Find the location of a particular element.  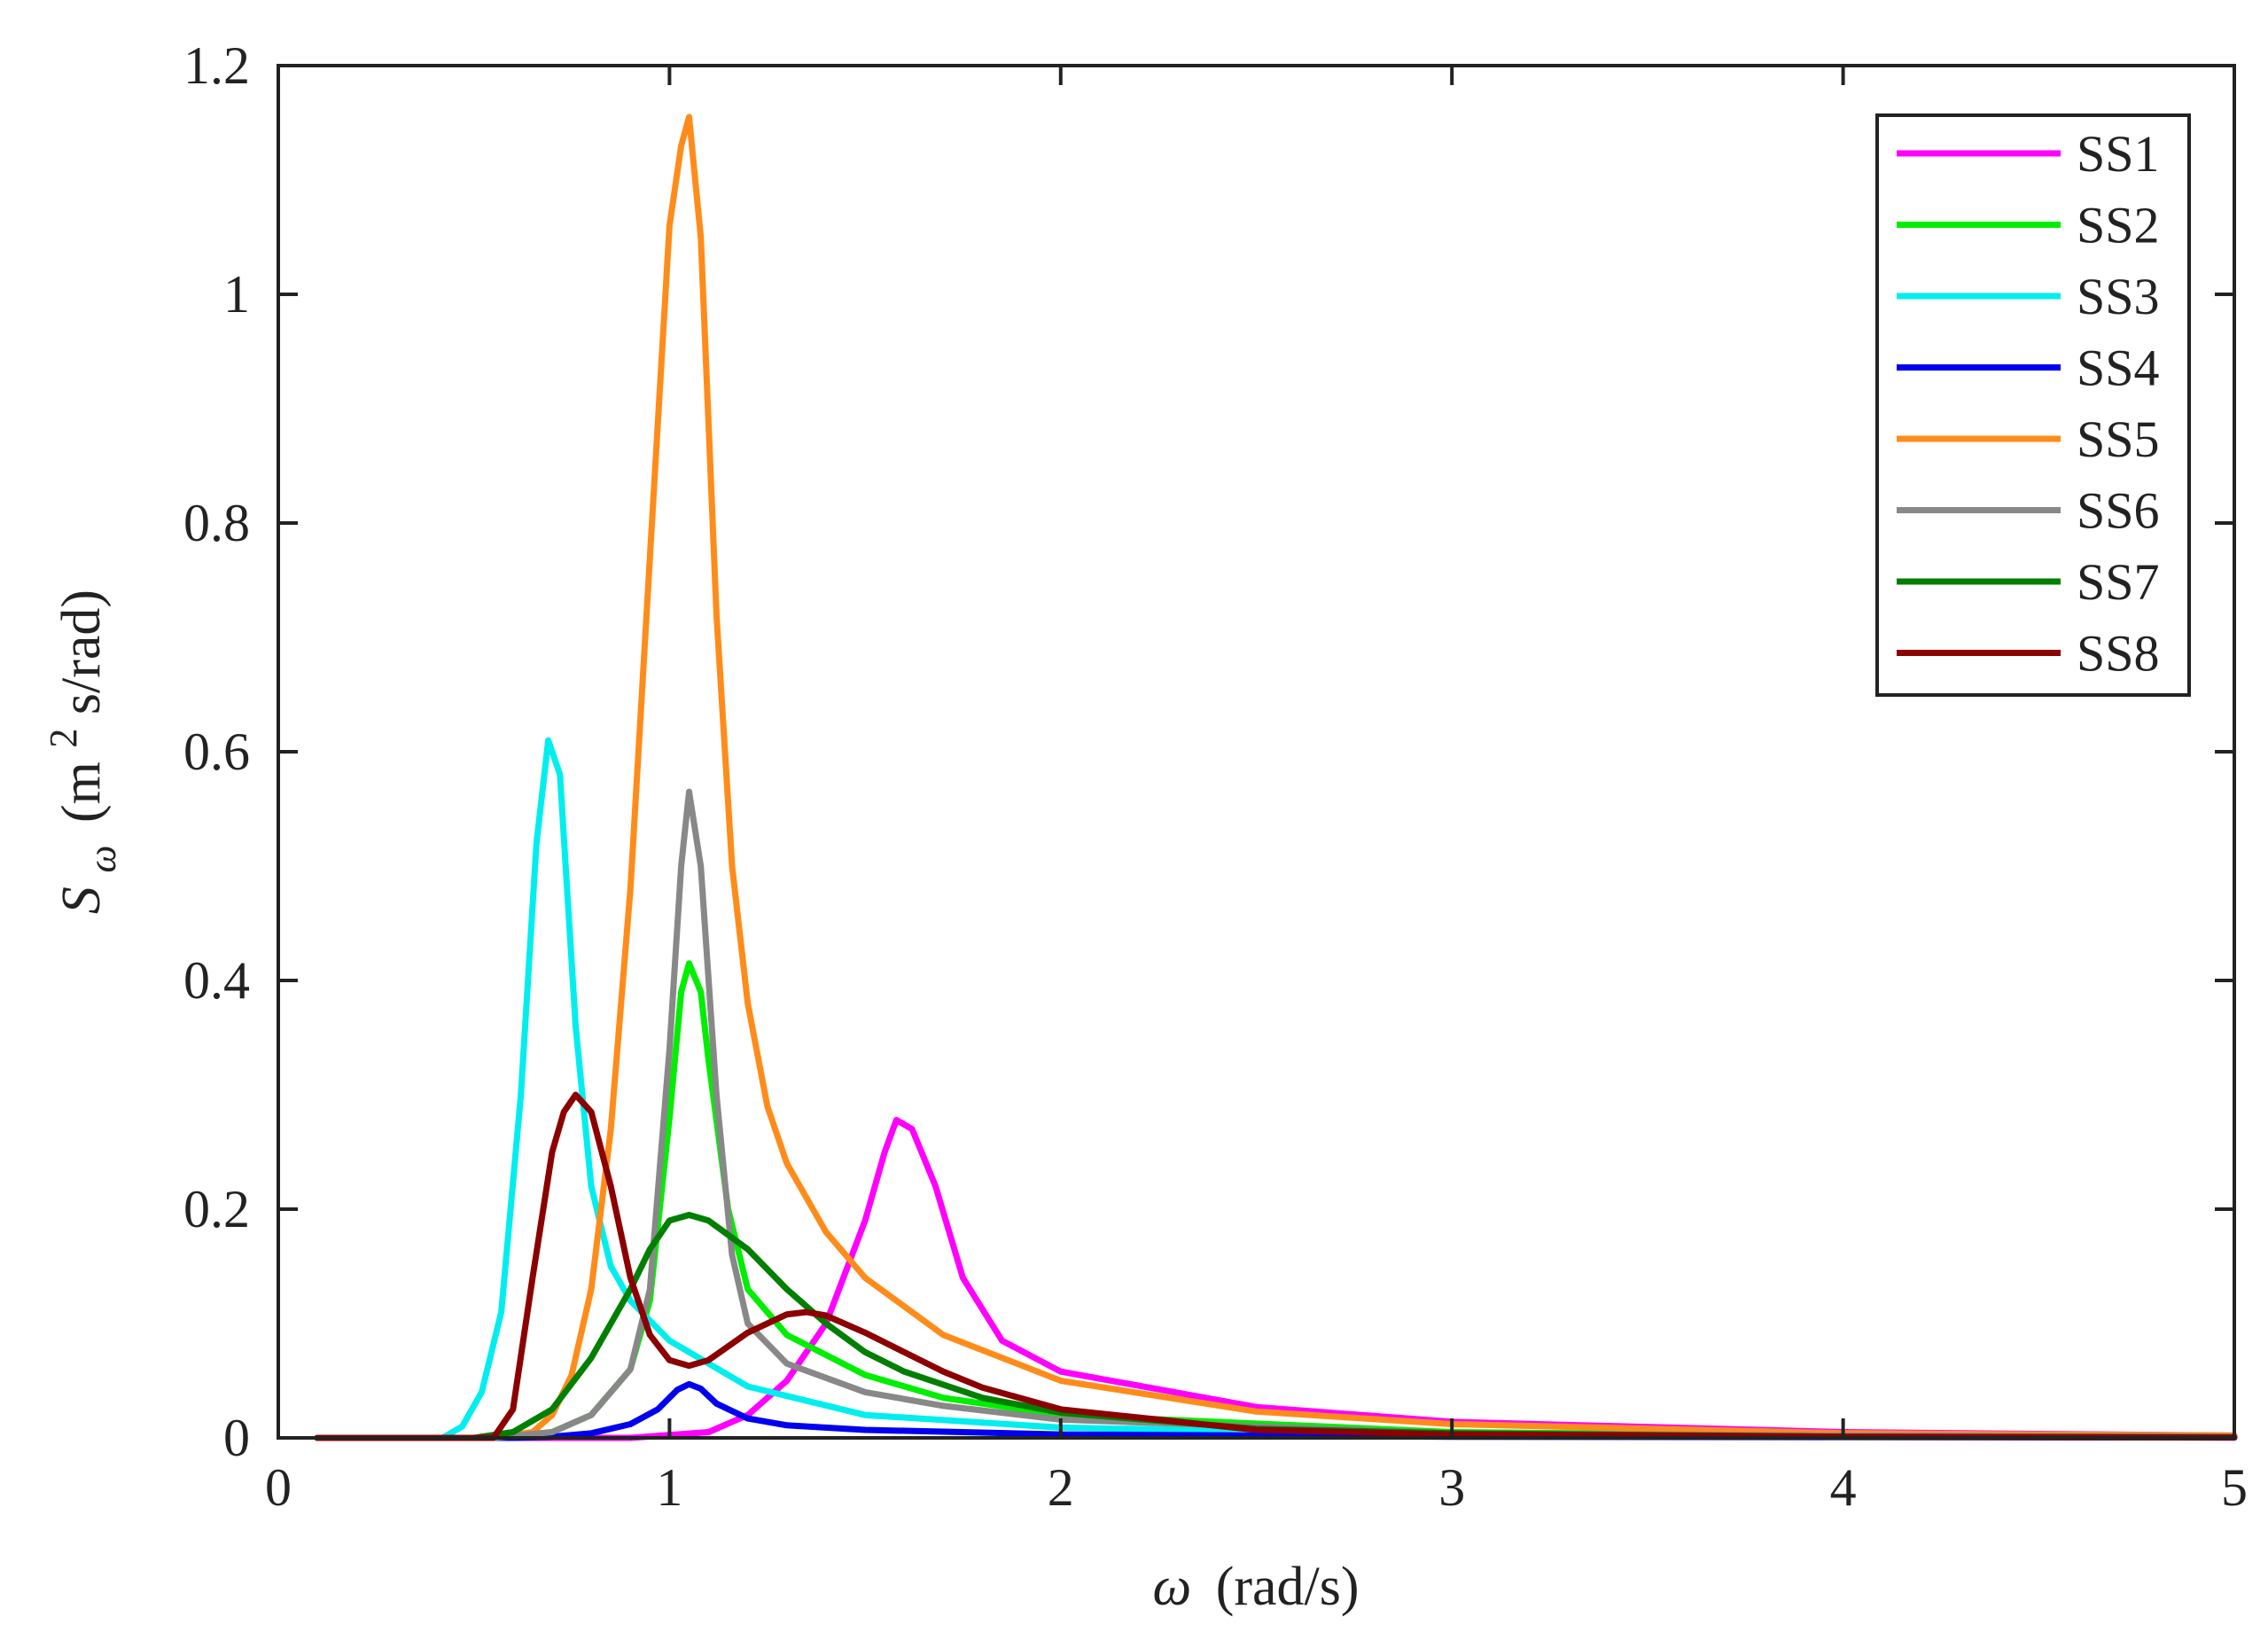

y-tick-label: 0 is located at coordinates (236, 1438).